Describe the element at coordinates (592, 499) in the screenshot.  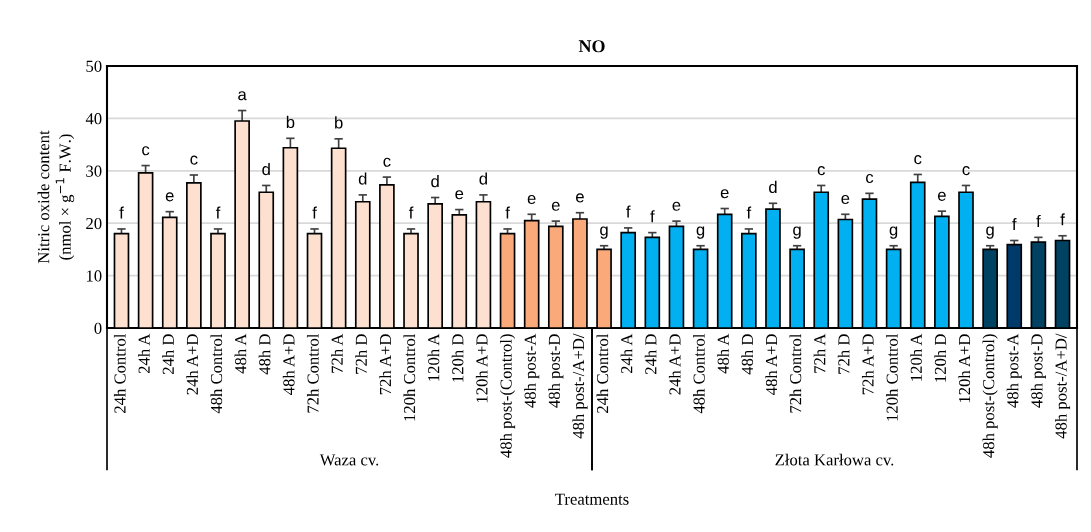
I see `x-axis-title: Treatments` at that location.